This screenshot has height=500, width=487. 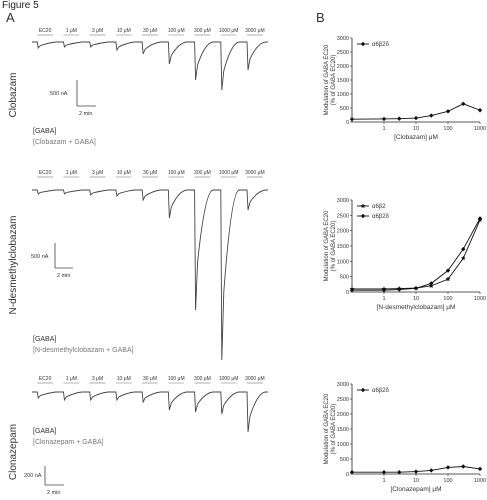 I want to click on clonazepam-scale-current-label: 200 nA, so click(x=33, y=476).